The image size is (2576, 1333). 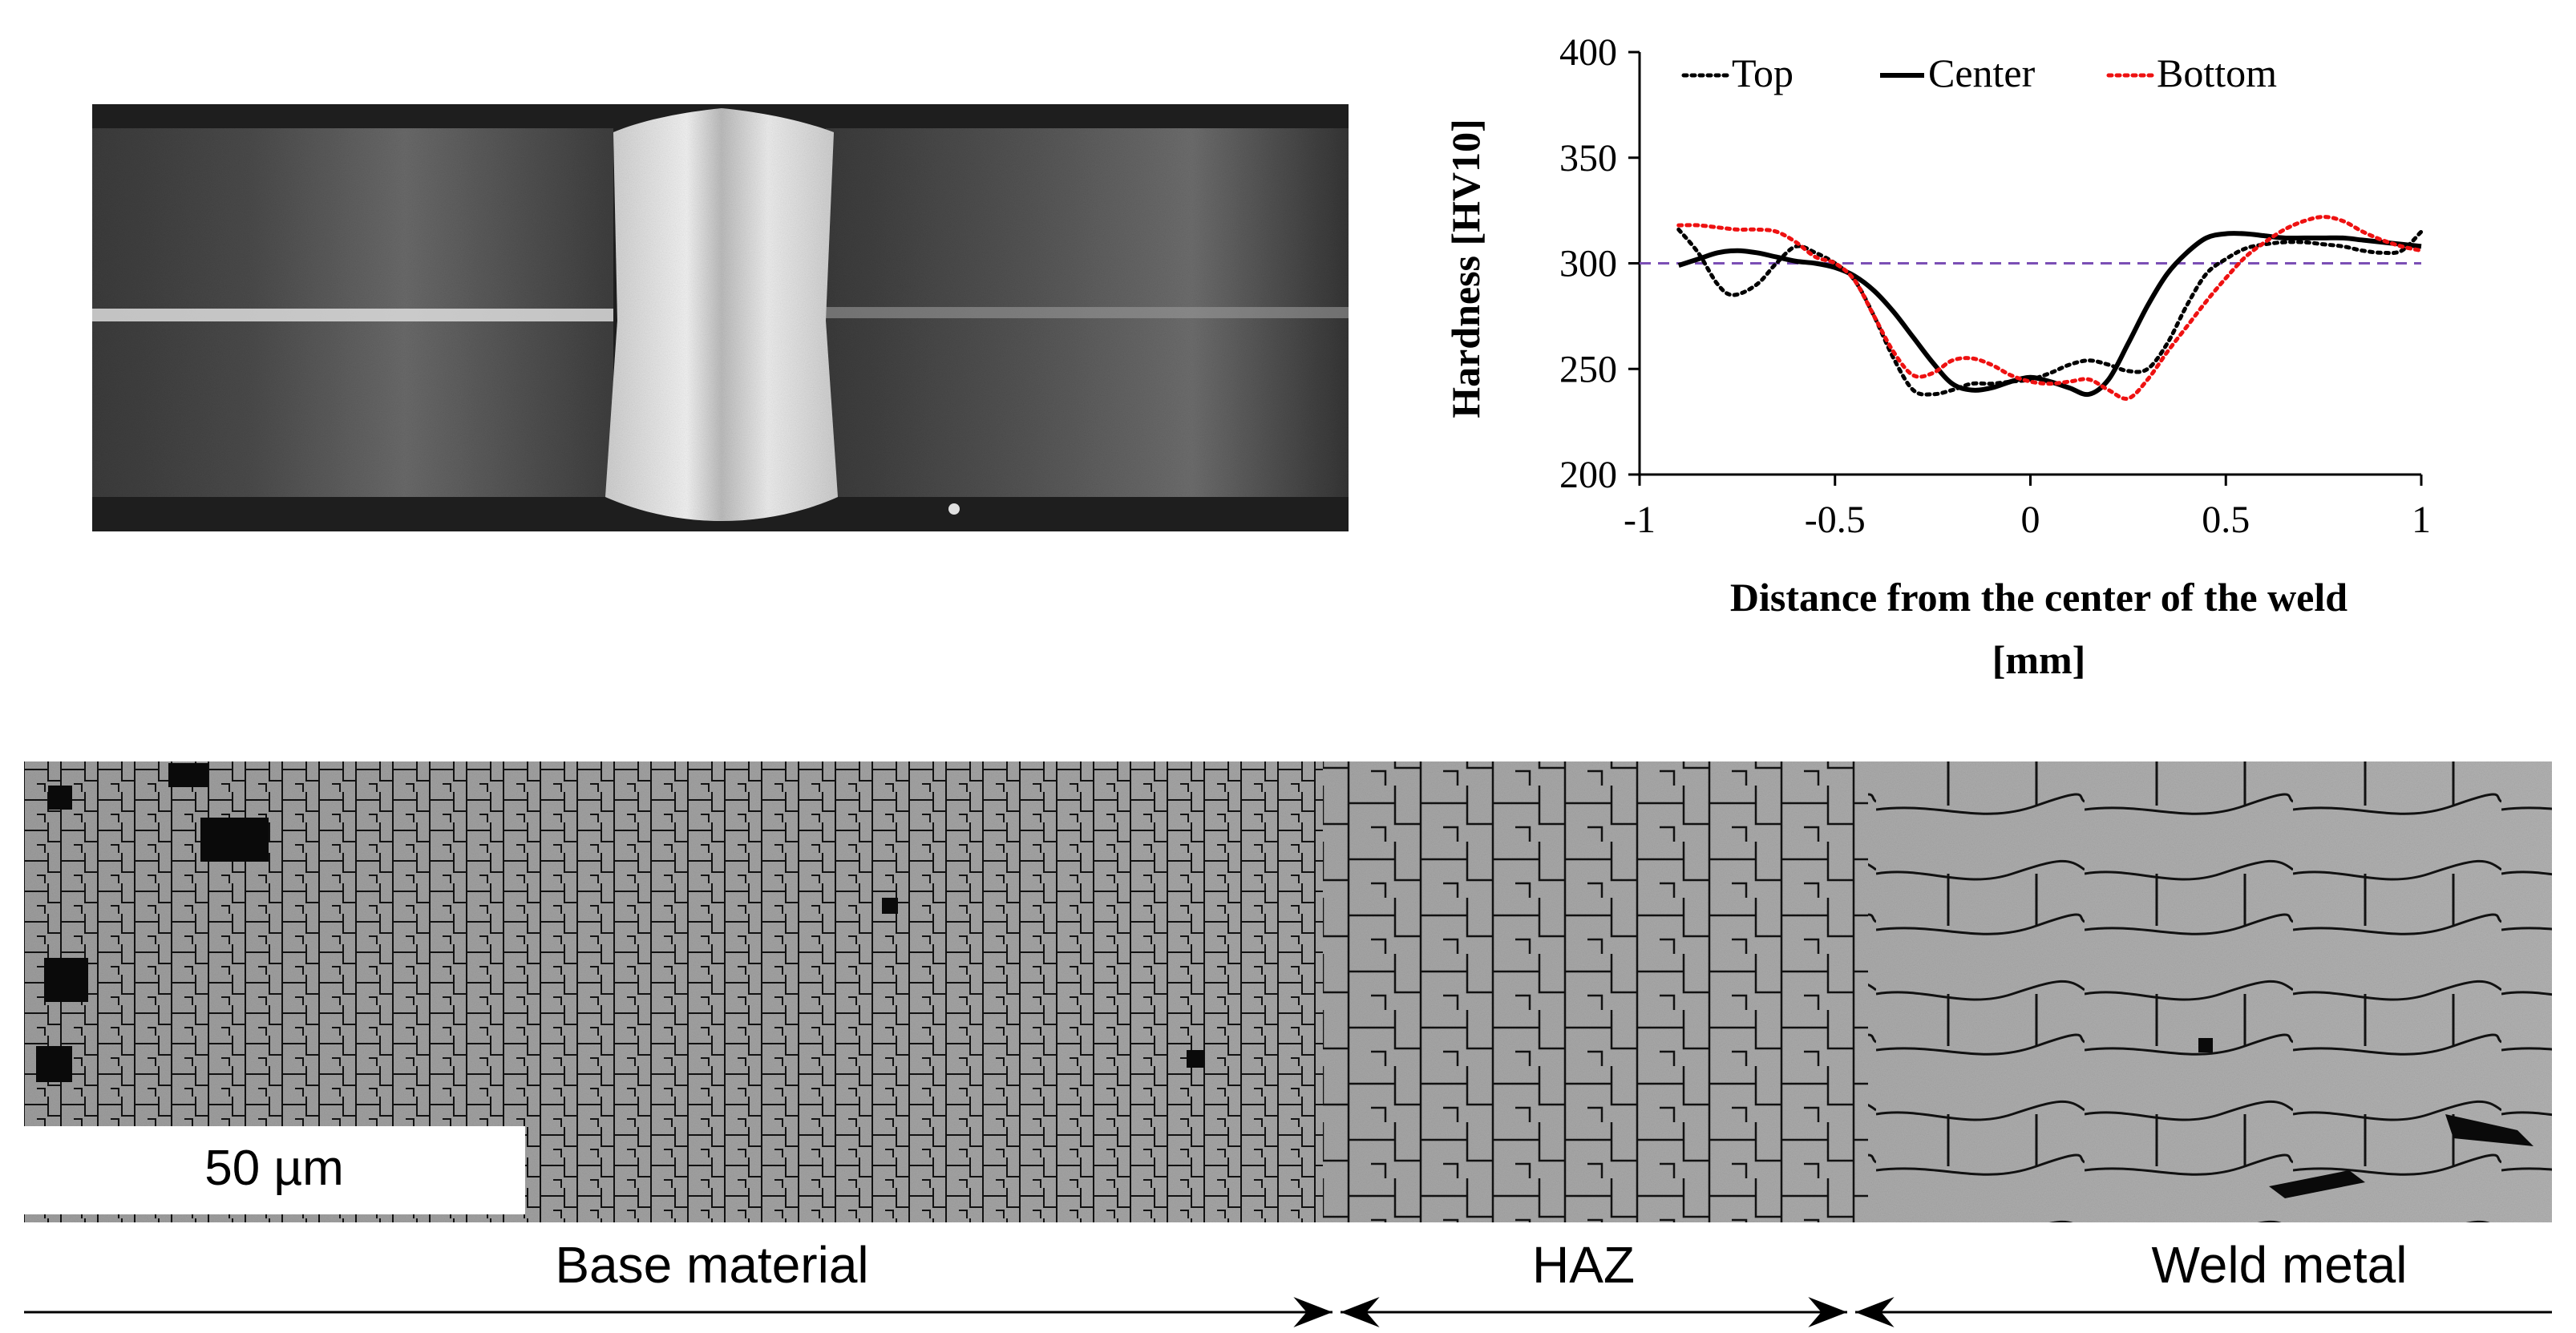 What do you see at coordinates (721, 314) in the screenshot?
I see `weld-fusion-zone` at bounding box center [721, 314].